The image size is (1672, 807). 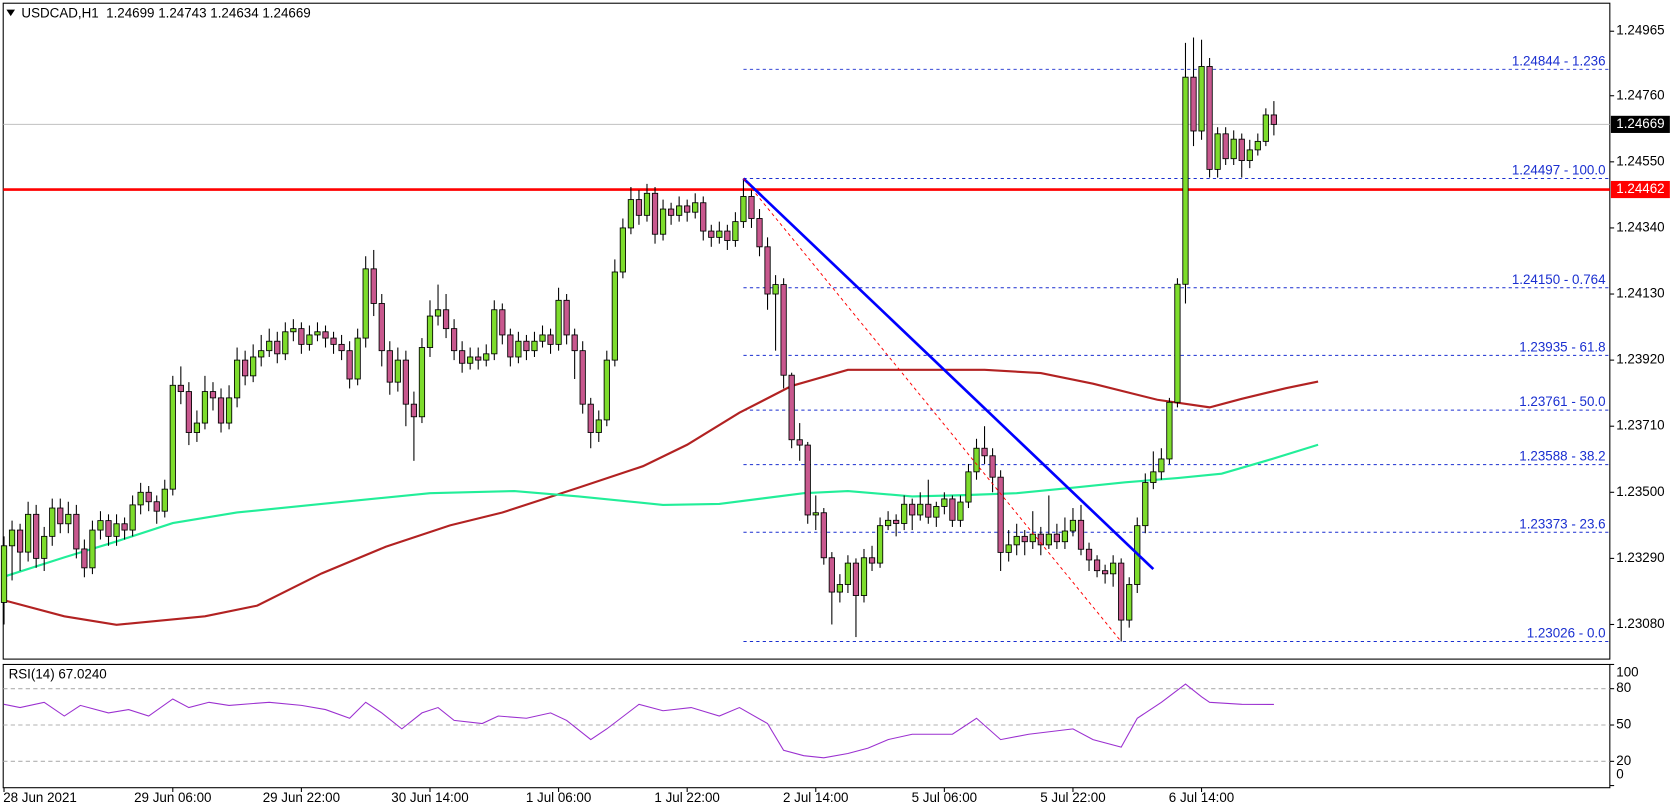 I want to click on y-tick-label: 1.23080, so click(x=1640, y=623).